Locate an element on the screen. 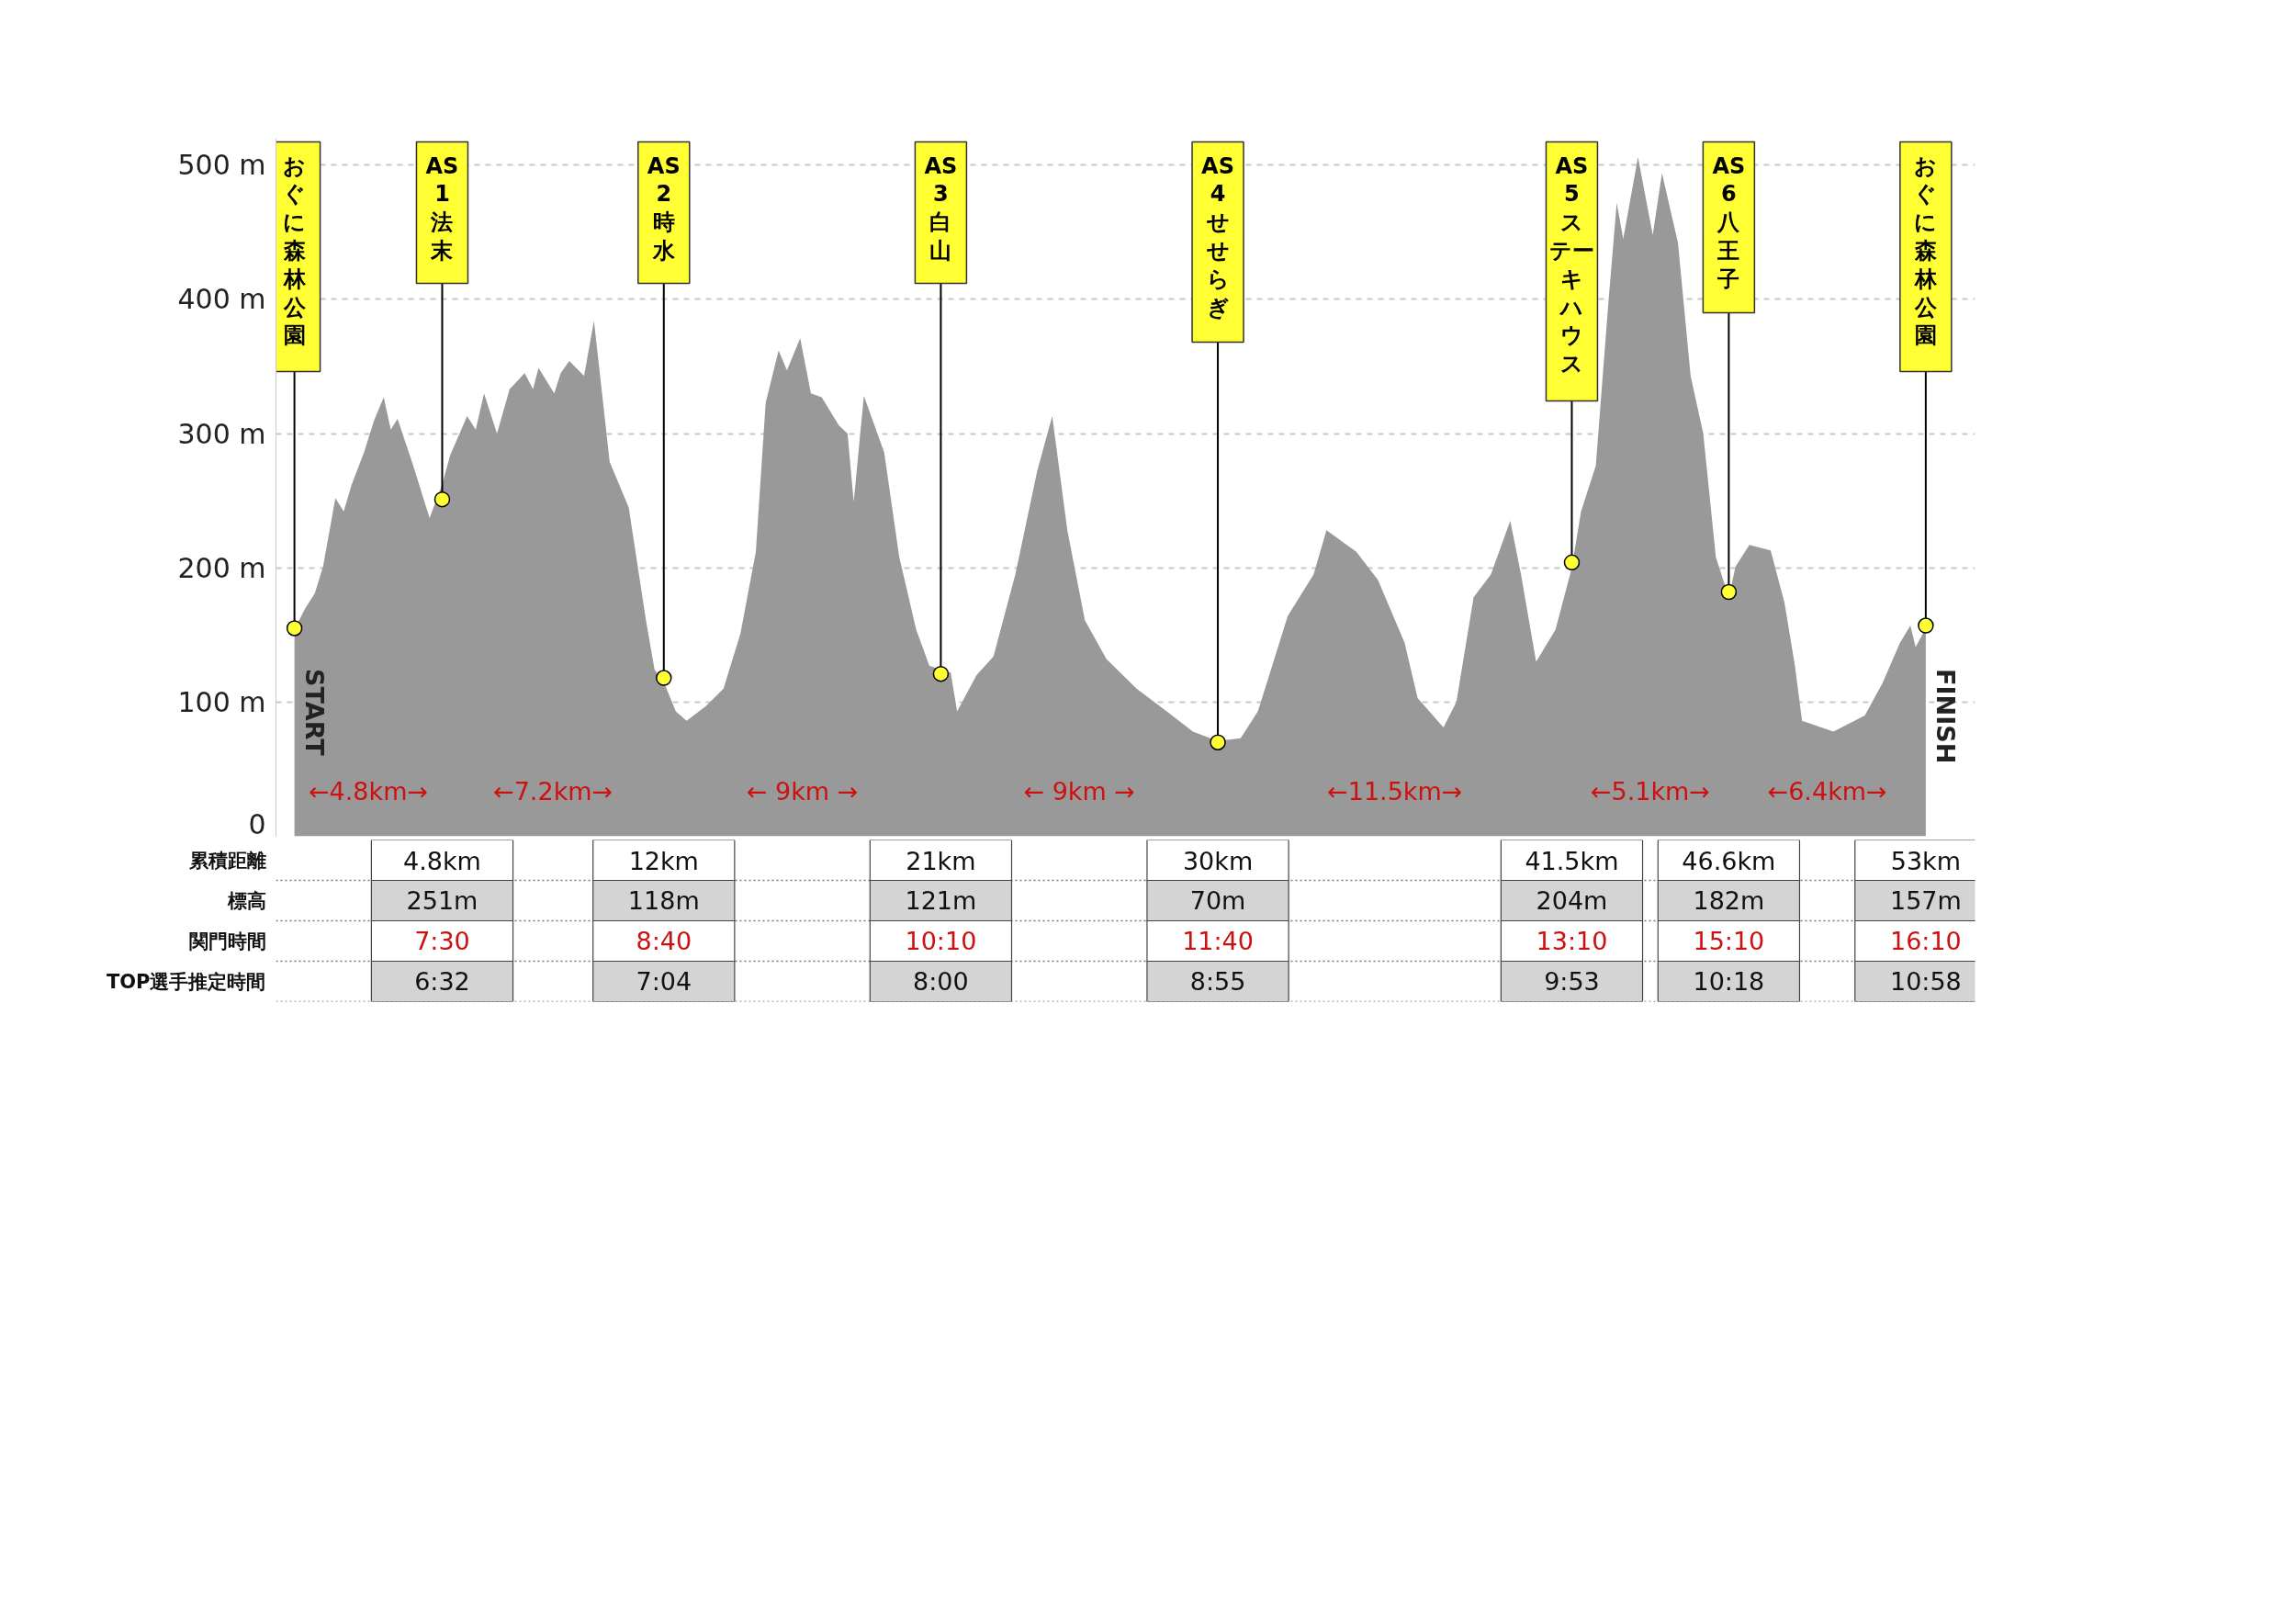  annotation: START is located at coordinates (314, 713).